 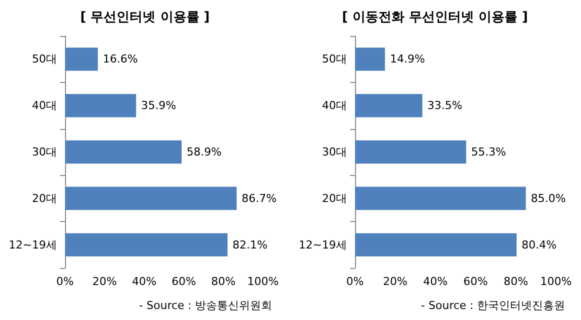 I want to click on text: - Source : 방송통신위원회, so click(x=205, y=305).